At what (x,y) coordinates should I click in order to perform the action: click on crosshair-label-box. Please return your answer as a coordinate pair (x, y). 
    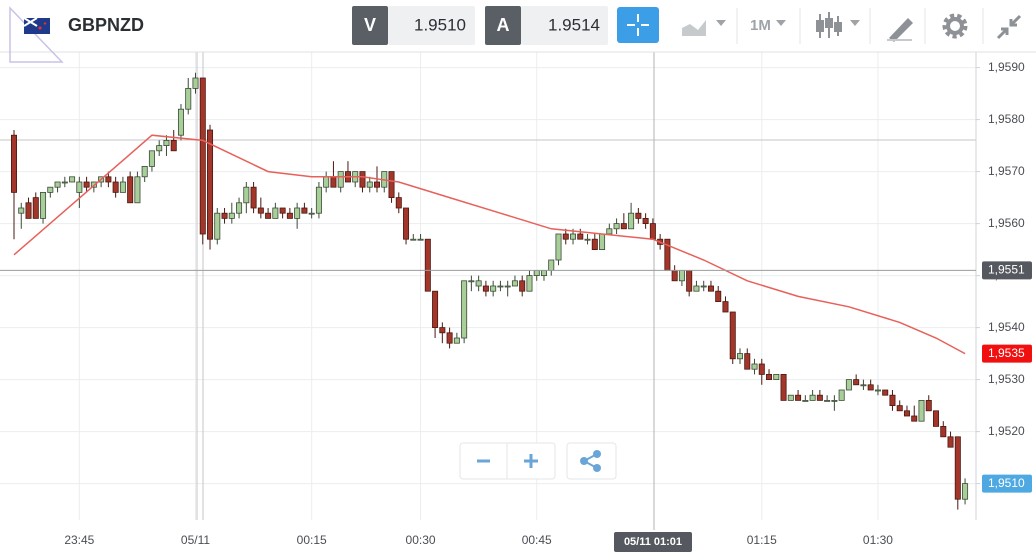
    Looking at the image, I should click on (653, 542).